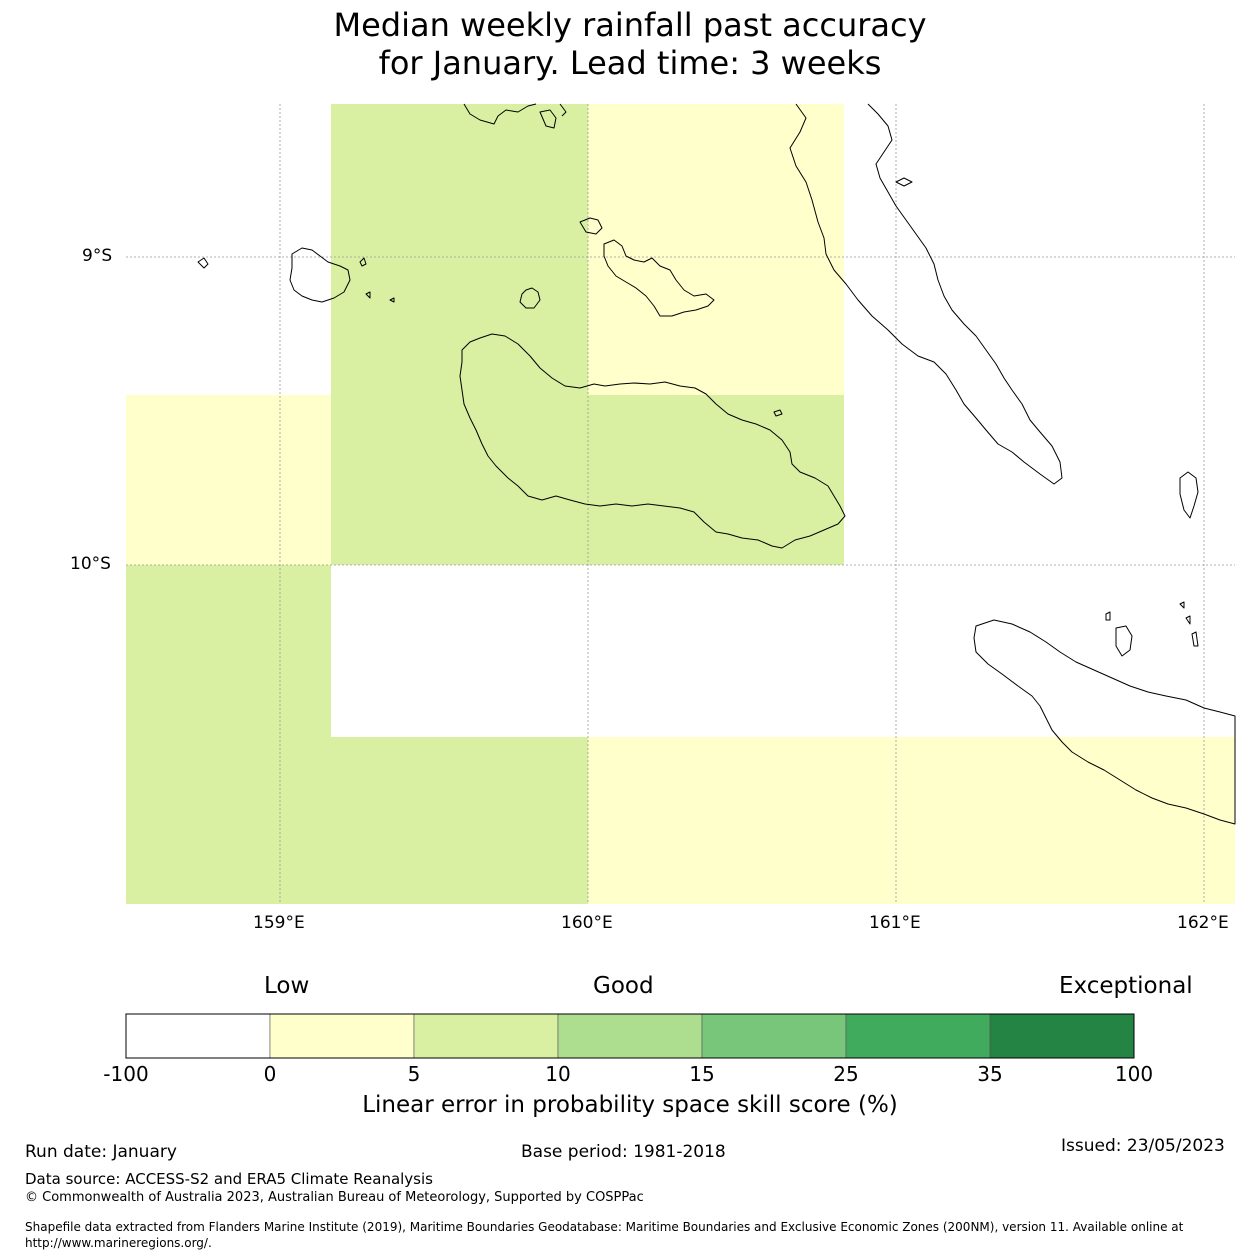 The width and height of the screenshot is (1260, 1260). Describe the element at coordinates (716, 249) in the screenshot. I see `cell-north-east` at that location.